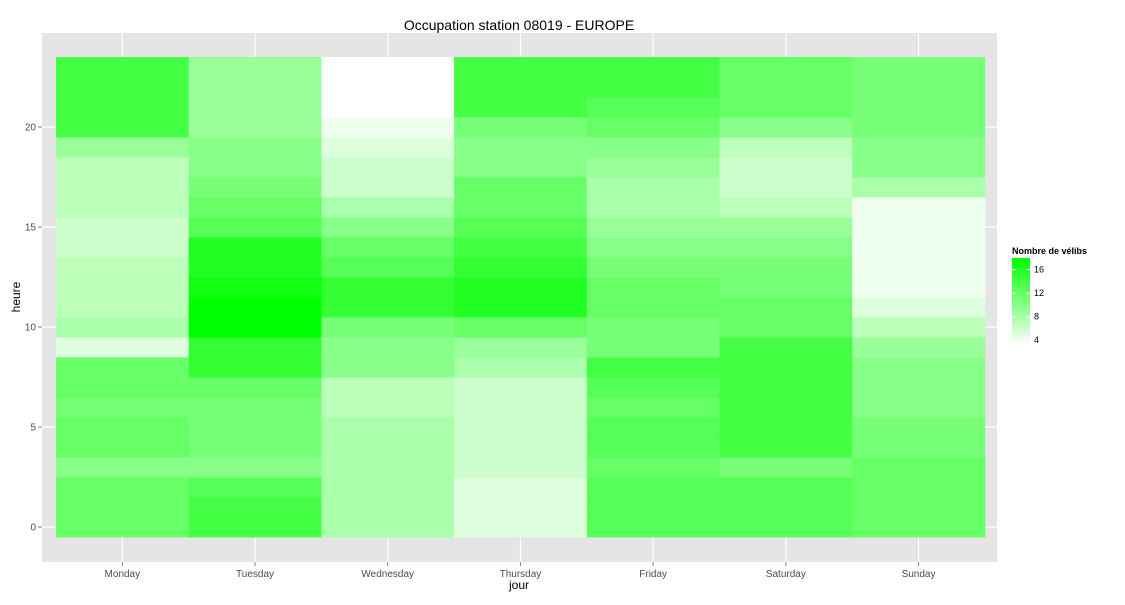  I want to click on x-tick-label: Monday, so click(123, 574).